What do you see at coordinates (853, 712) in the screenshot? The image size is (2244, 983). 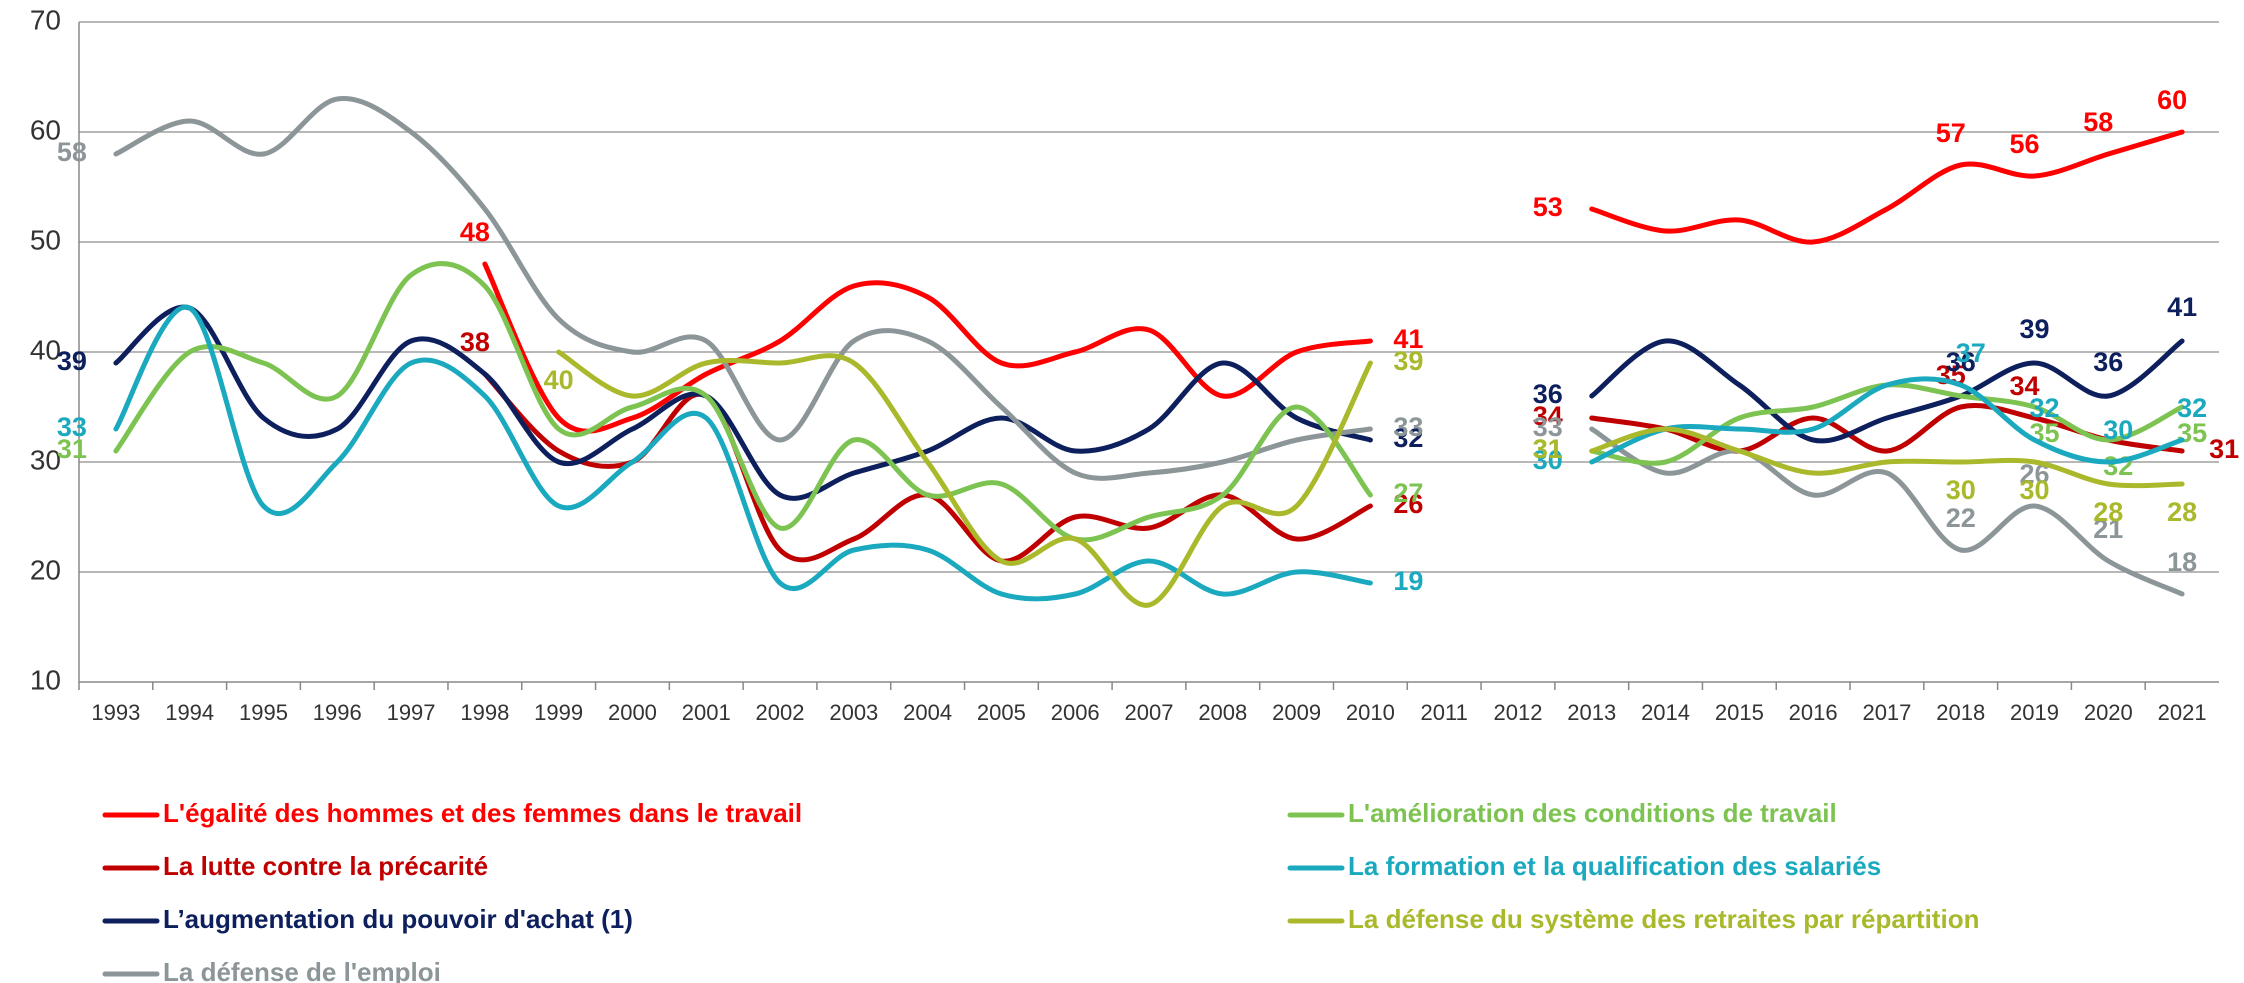 I see `x-tick-label: 2003` at bounding box center [853, 712].